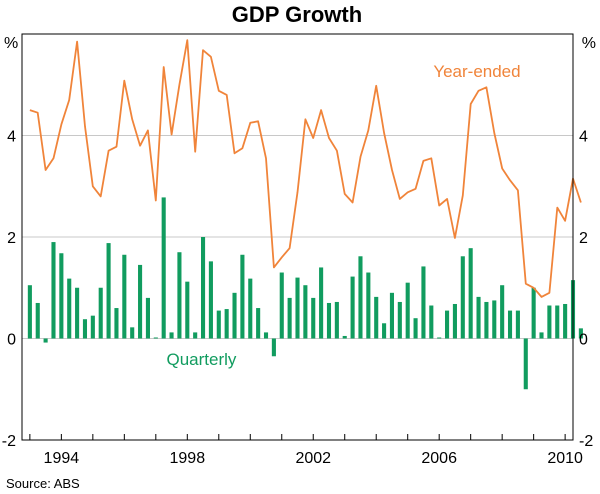 The image size is (600, 494). What do you see at coordinates (188, 458) in the screenshot?
I see `x-tick-label: 1998` at bounding box center [188, 458].